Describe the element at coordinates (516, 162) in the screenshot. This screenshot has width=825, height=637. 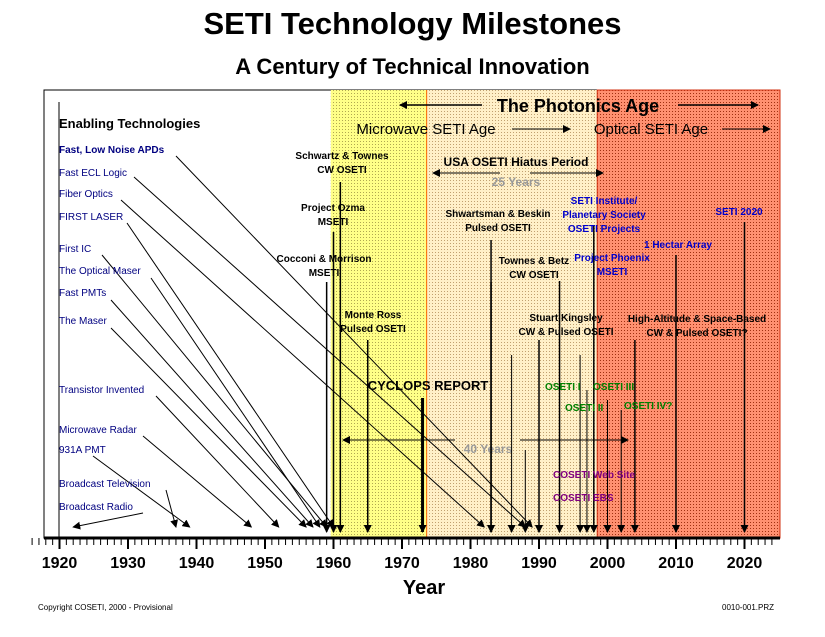
I see `hiatus-label: USA OSETI Hiatus Period` at that location.